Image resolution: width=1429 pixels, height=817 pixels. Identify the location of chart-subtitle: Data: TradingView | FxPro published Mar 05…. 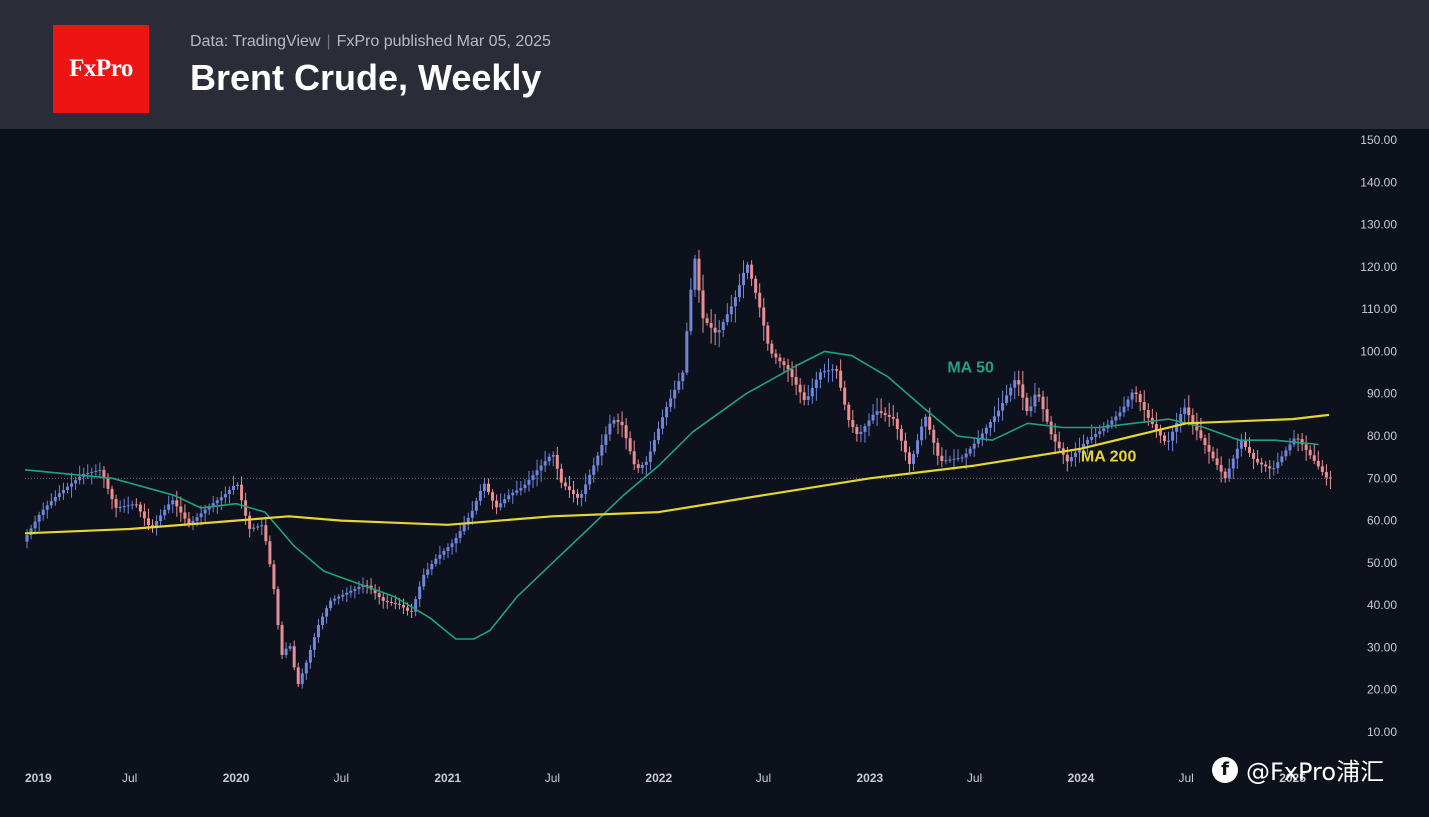
(370, 42).